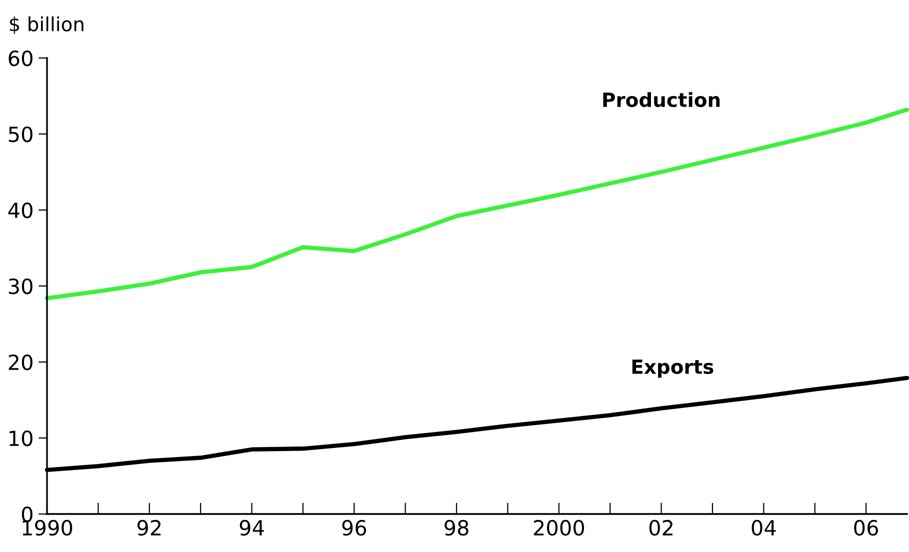 This screenshot has height=552, width=909. What do you see at coordinates (20, 134) in the screenshot?
I see `y-tick-label: 50` at bounding box center [20, 134].